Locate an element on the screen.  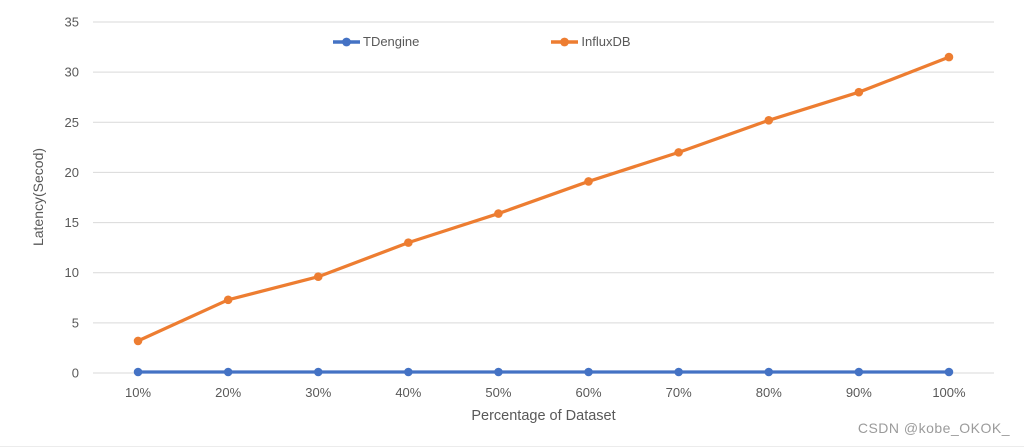
x-tick-label: 80% is located at coordinates (769, 392).